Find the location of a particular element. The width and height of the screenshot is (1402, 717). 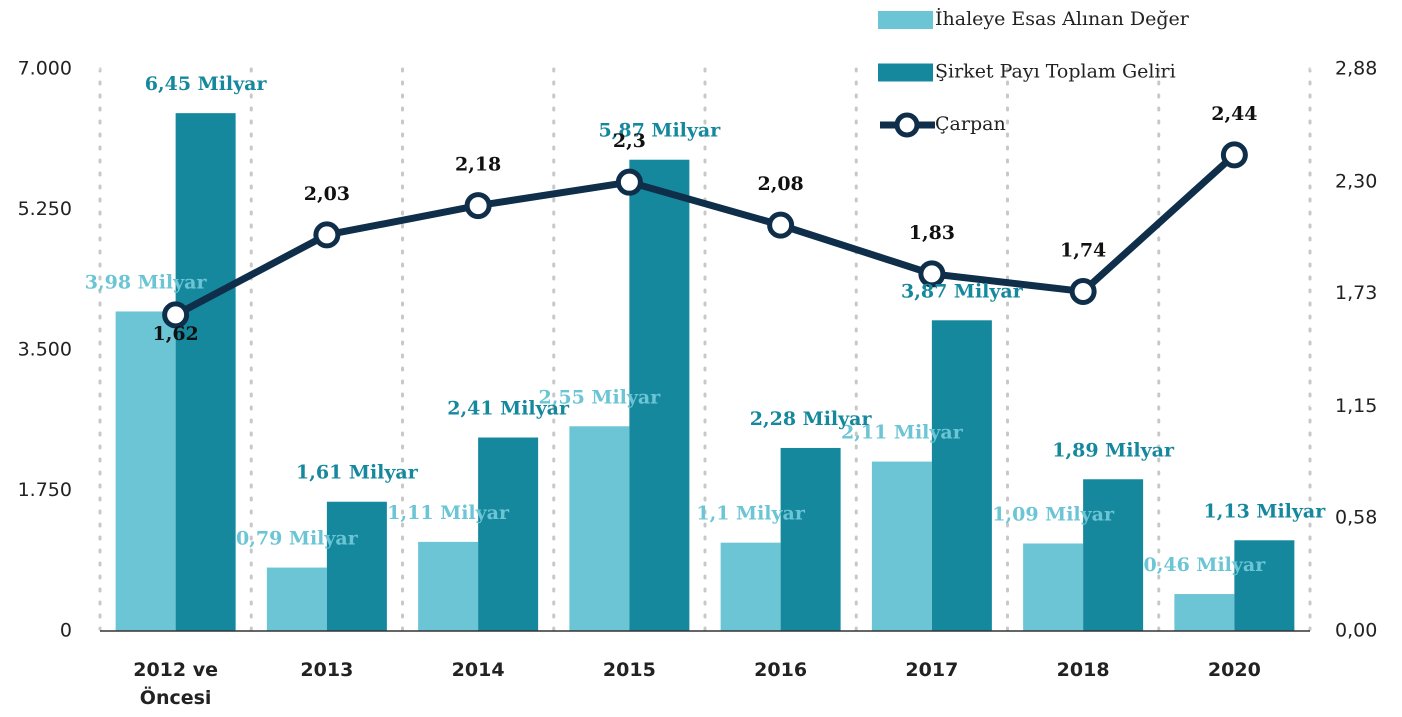

legend-label: İhaleye Esas Alınan Değer is located at coordinates (1062, 18).